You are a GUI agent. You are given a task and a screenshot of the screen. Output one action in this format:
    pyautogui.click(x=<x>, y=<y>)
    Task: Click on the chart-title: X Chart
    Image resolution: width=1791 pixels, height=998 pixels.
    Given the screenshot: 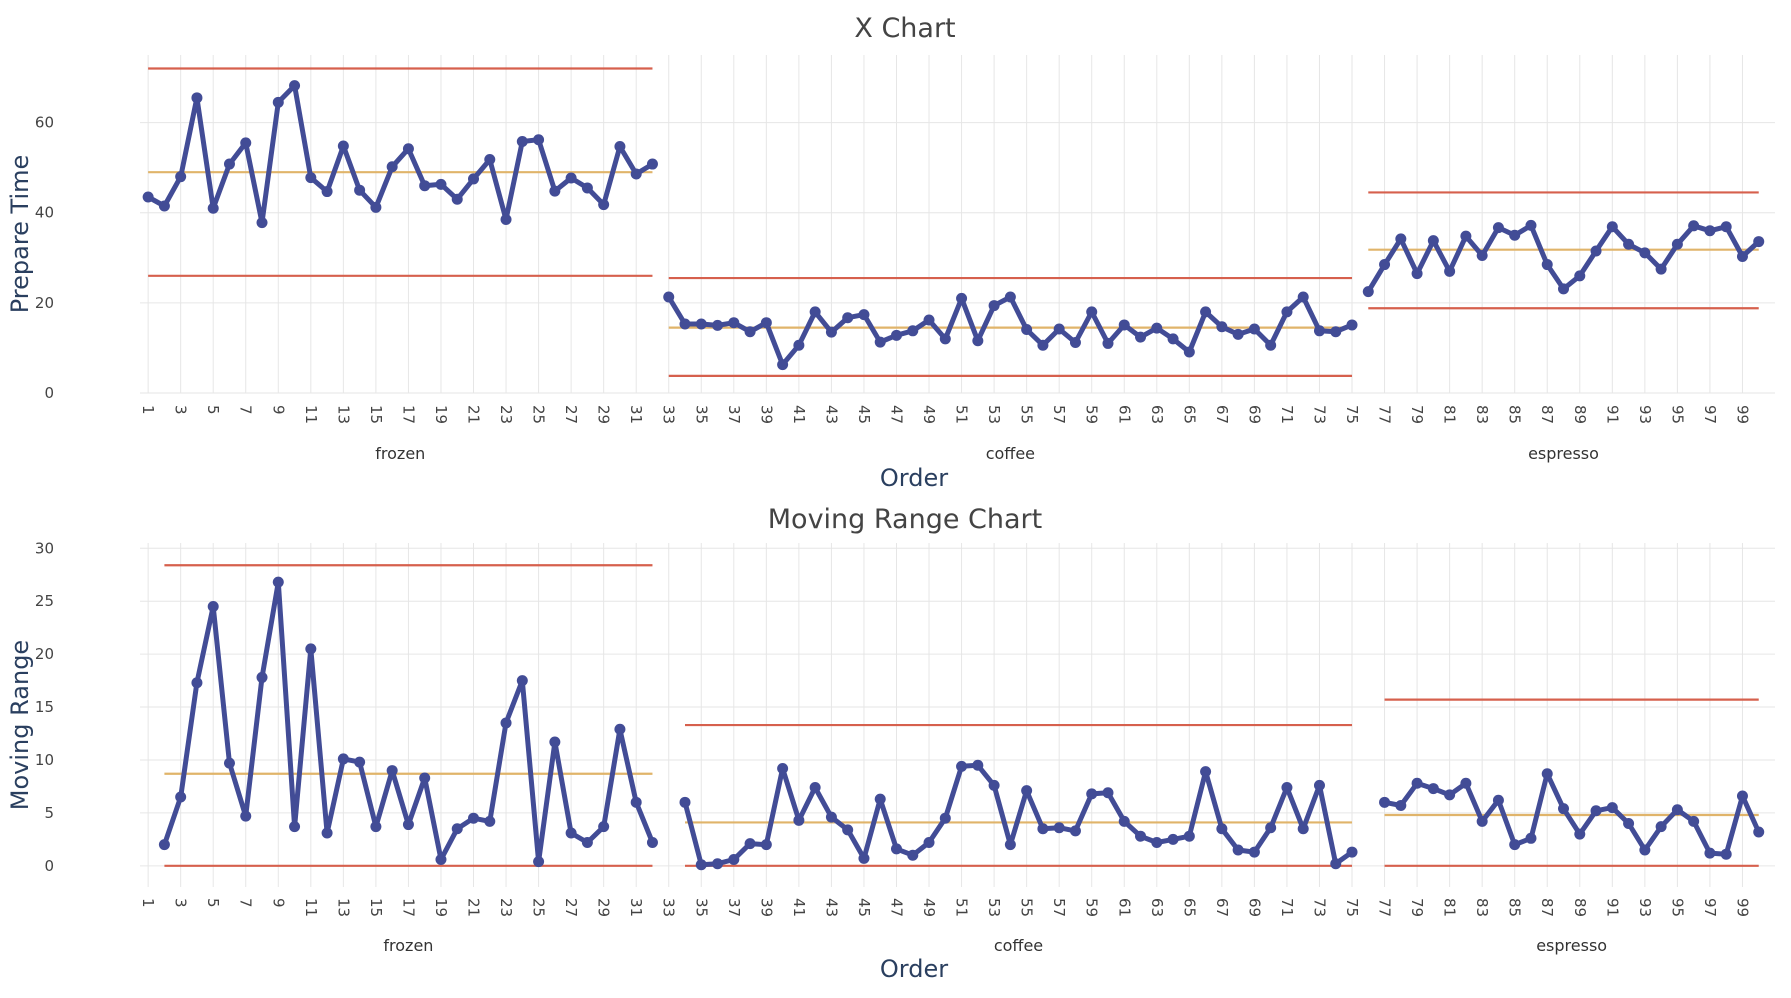 What is the action you would take?
    pyautogui.click(x=904, y=28)
    